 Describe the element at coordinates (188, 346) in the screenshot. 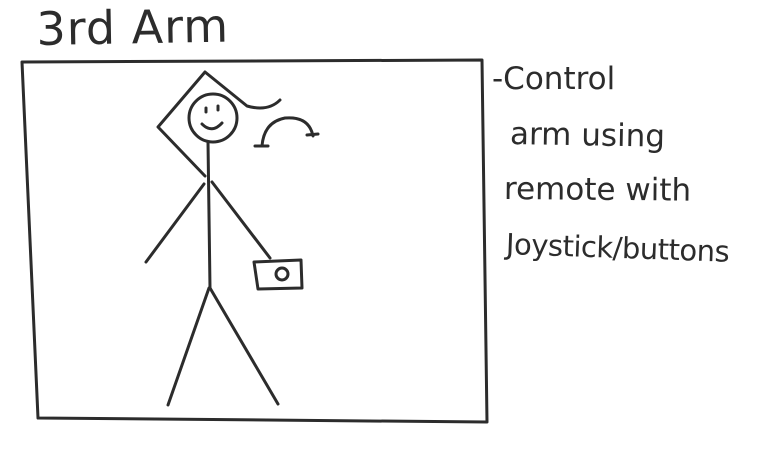

I see `stick-figure-left-leg` at that location.